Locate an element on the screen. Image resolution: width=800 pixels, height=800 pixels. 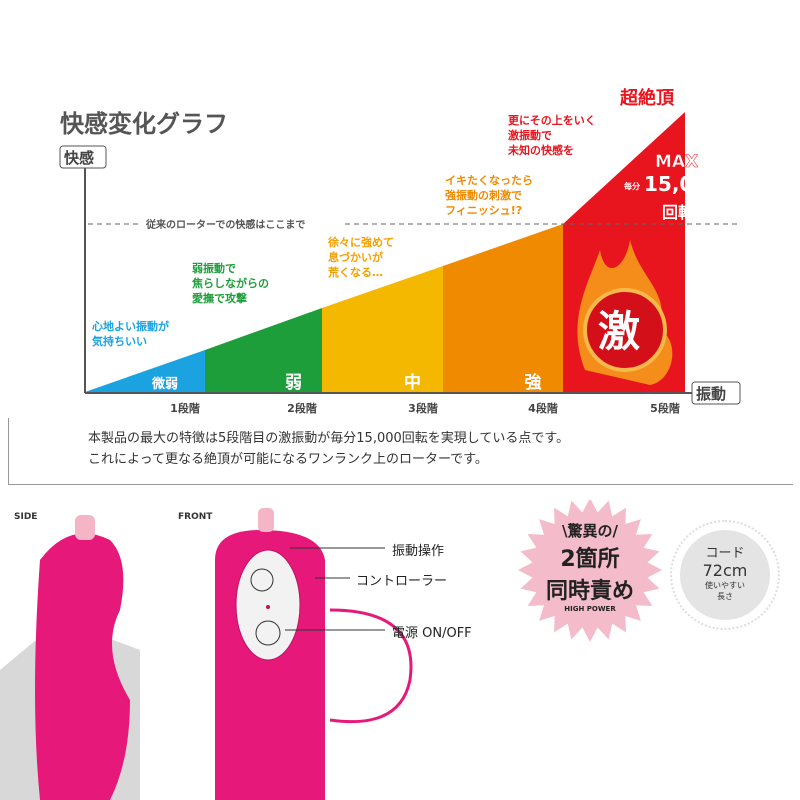
cord-line2: 72cm is located at coordinates (725, 570).